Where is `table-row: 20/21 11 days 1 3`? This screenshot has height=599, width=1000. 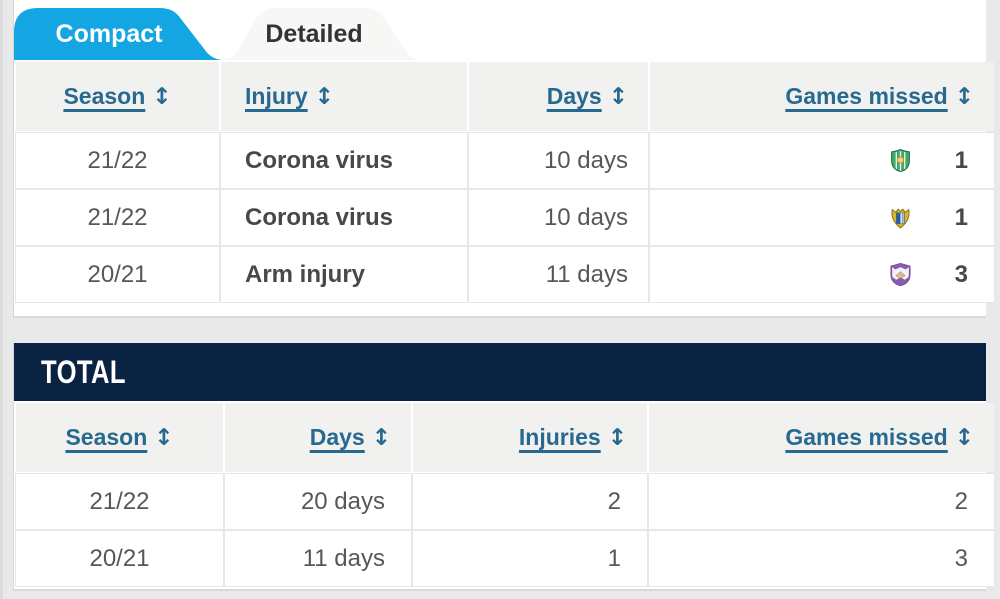 table-row: 20/21 11 days 1 3 is located at coordinates (505, 558).